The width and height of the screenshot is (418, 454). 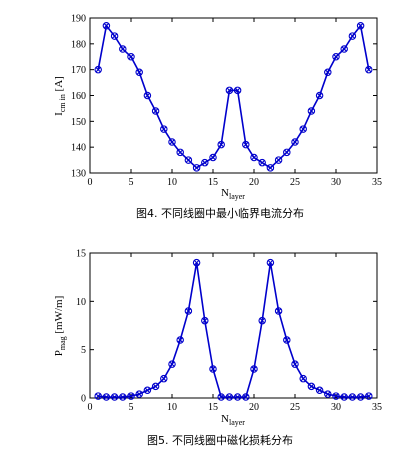 I want to click on y-tick-label: 0, so click(x=83, y=399).